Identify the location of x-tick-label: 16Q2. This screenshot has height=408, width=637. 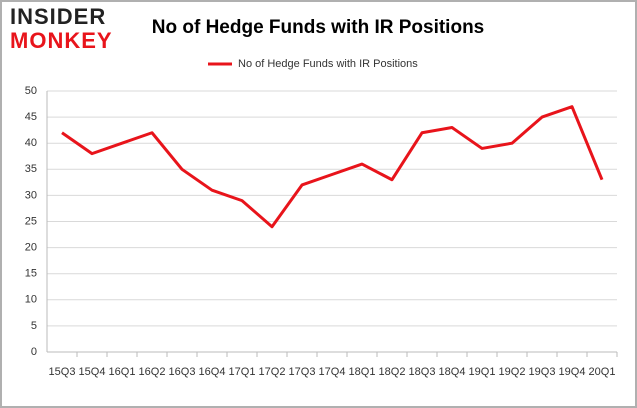
(152, 372).